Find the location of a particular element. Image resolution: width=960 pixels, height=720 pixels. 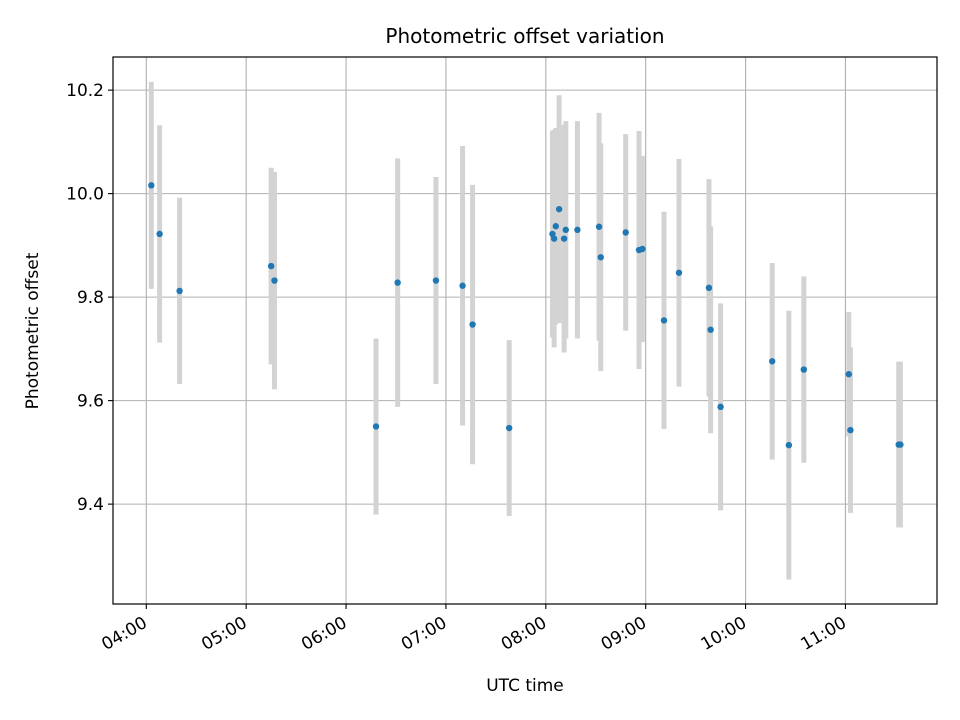

x-tick-label: 06:00 is located at coordinates (324, 634).